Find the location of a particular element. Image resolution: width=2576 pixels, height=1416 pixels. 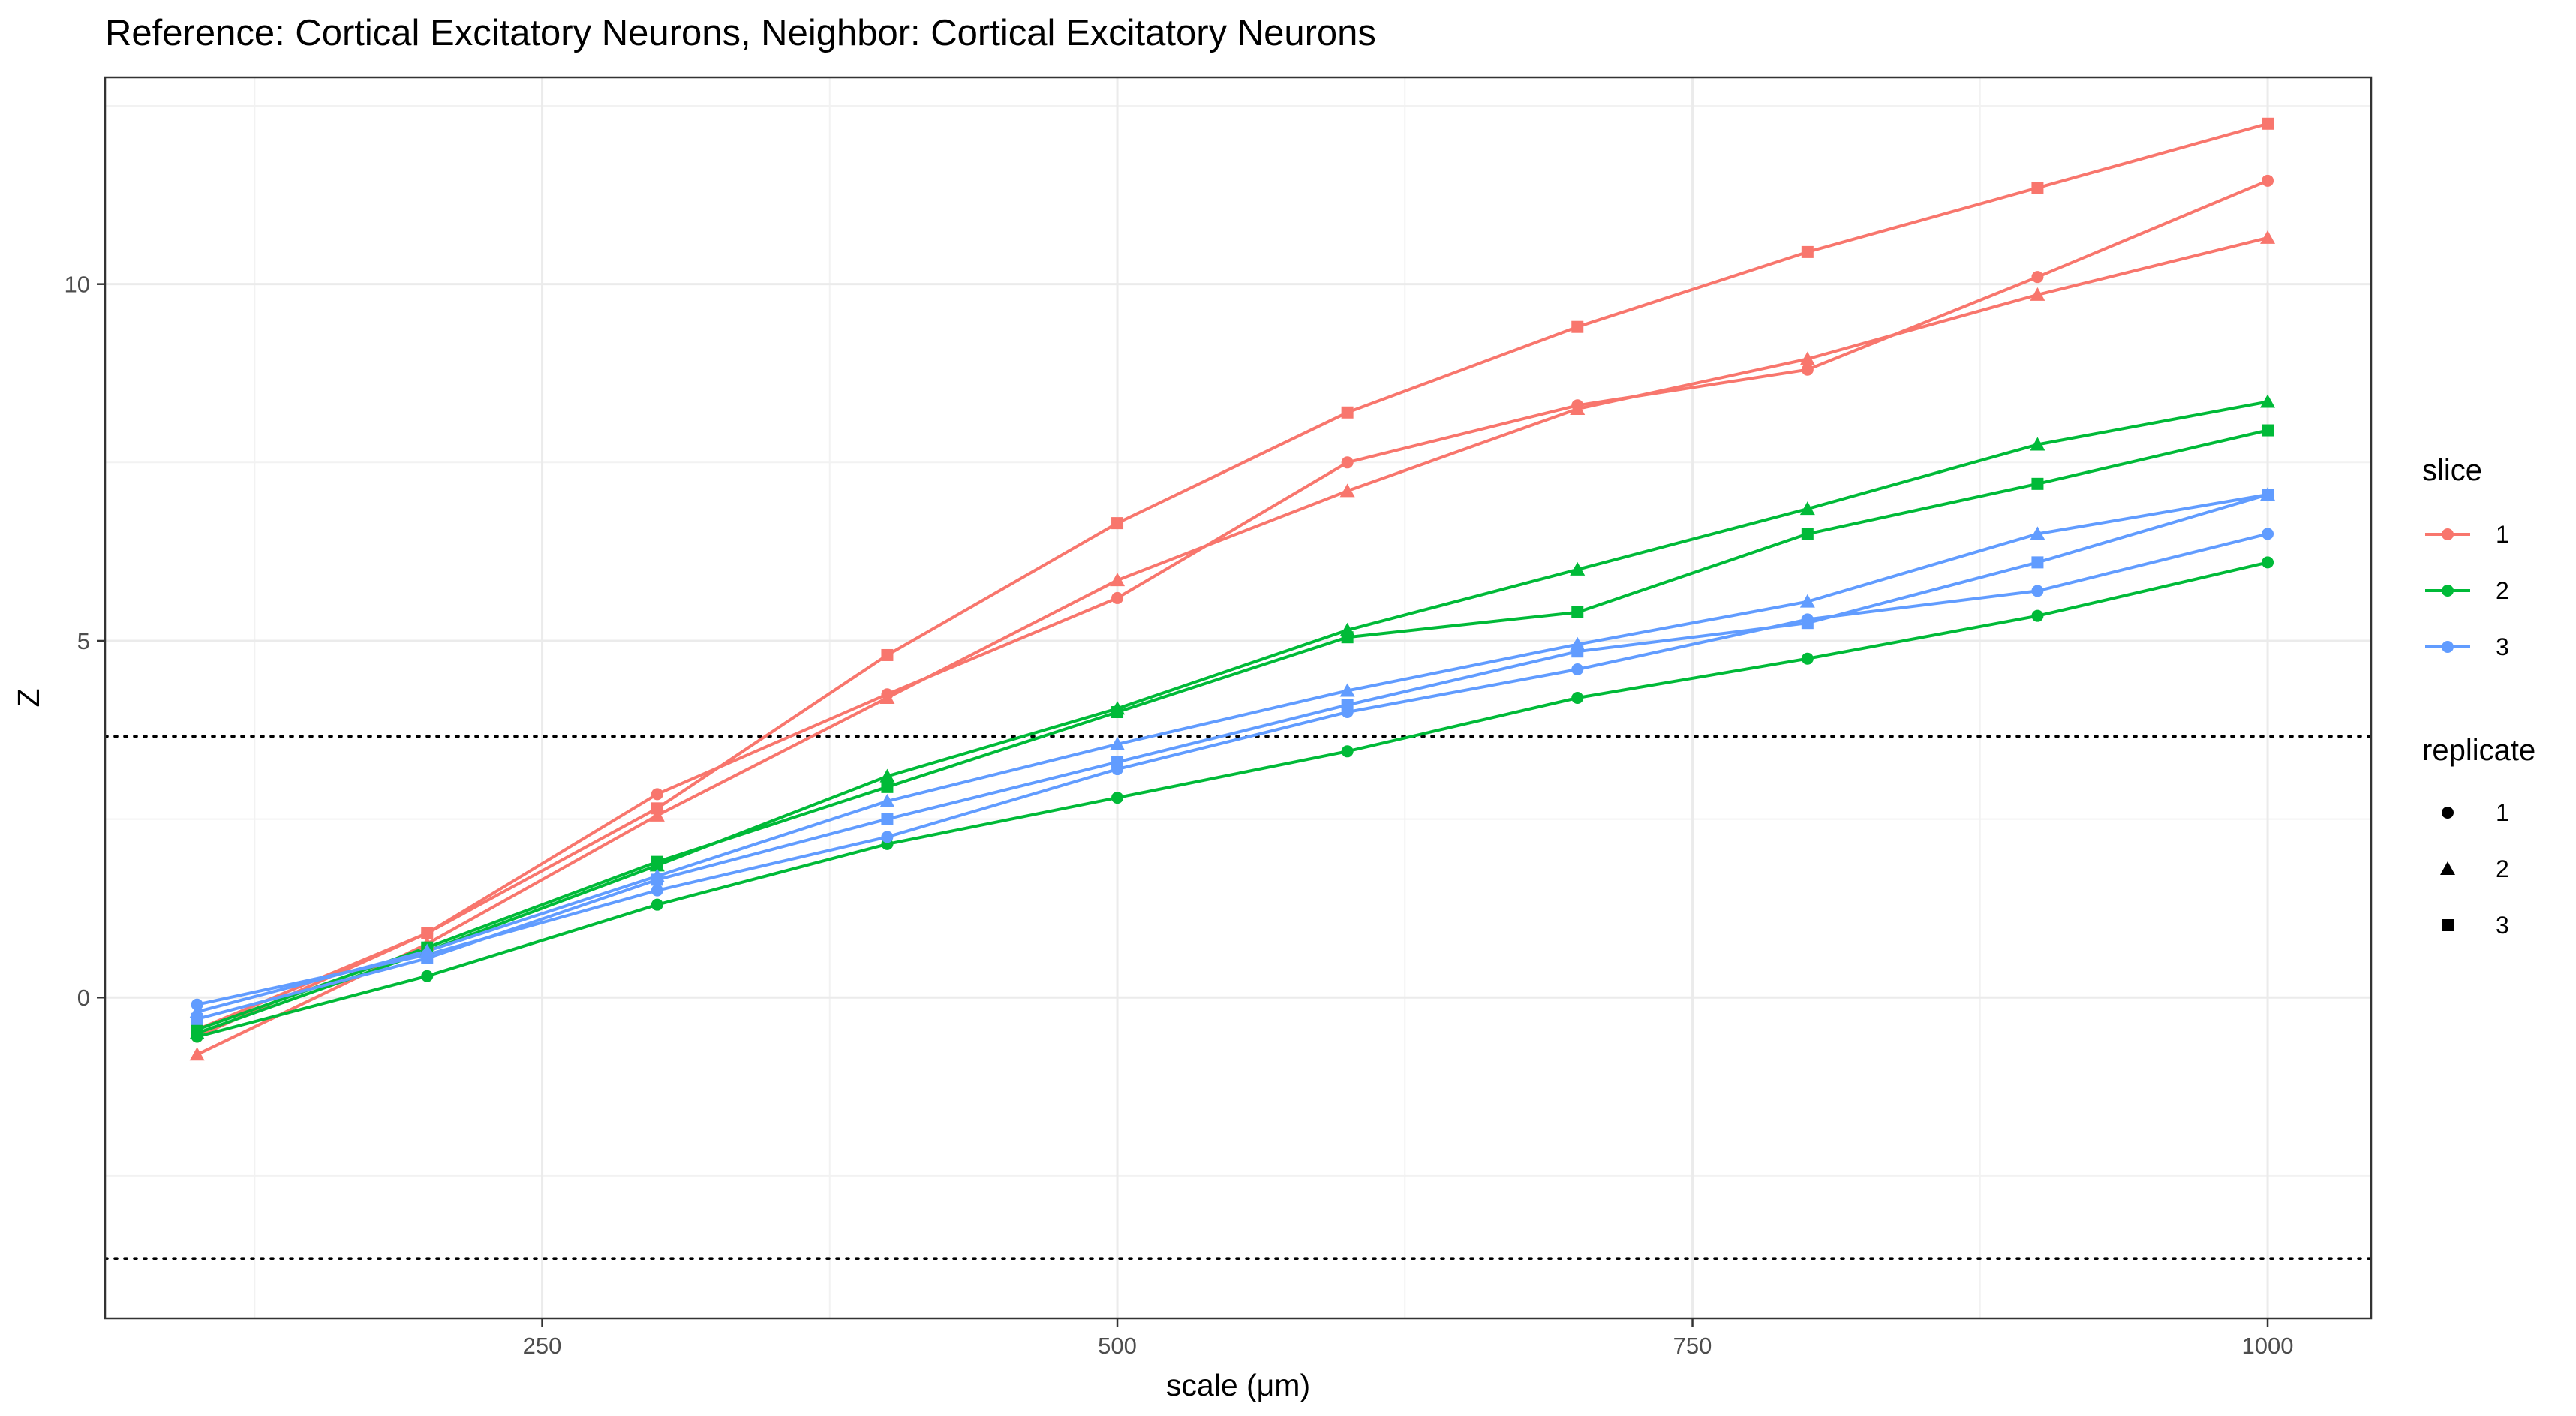

legend-slice-label: 2 is located at coordinates (2502, 590).